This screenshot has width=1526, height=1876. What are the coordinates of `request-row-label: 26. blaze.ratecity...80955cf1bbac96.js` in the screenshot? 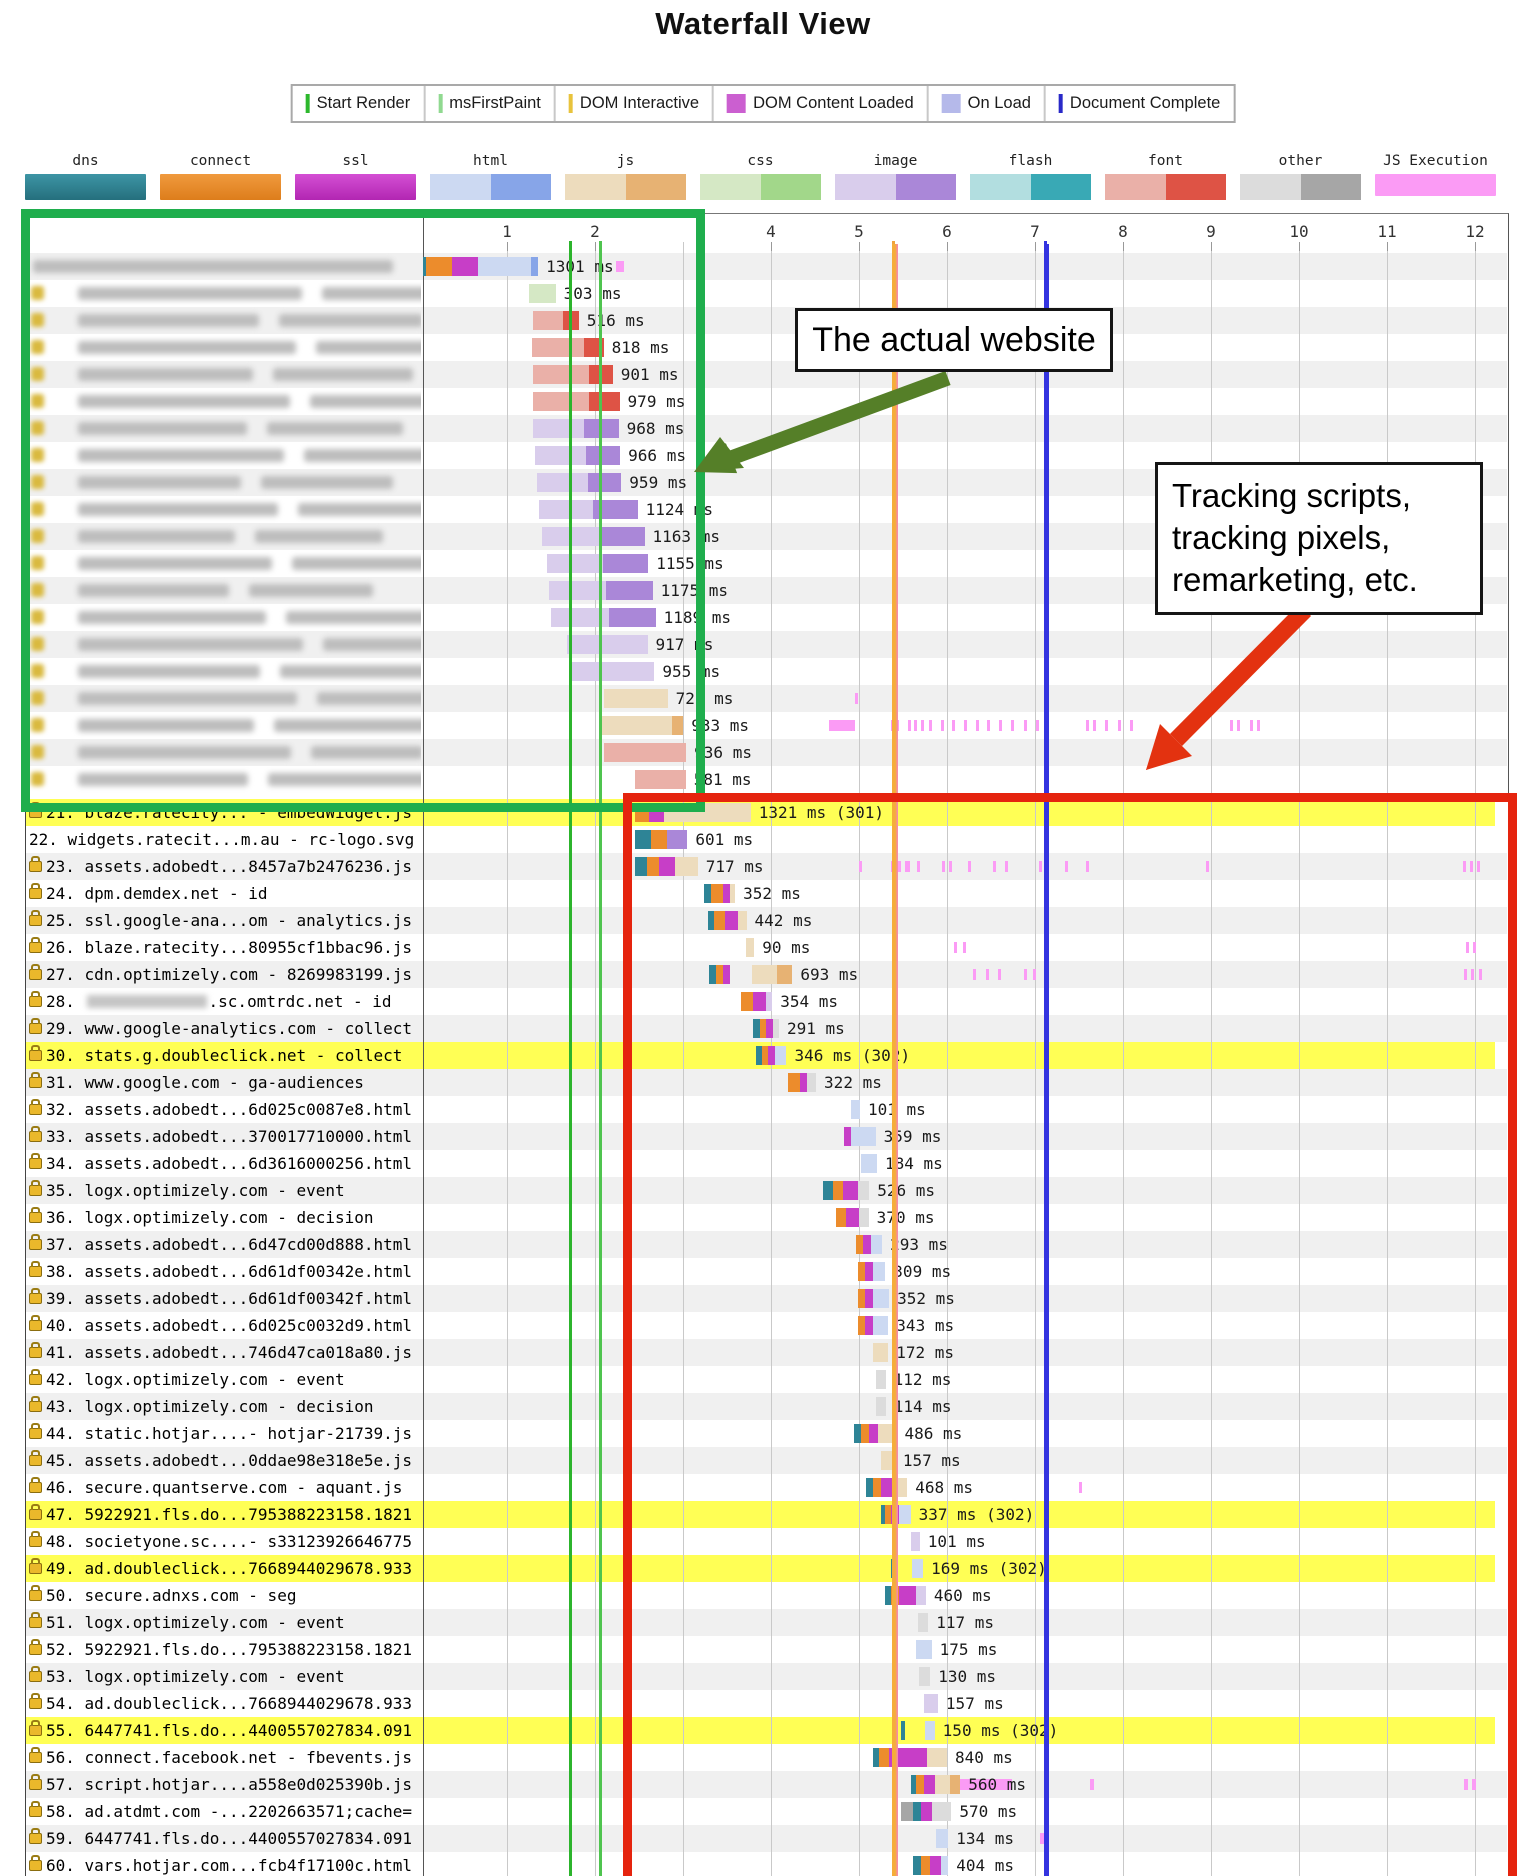 It's located at (225, 947).